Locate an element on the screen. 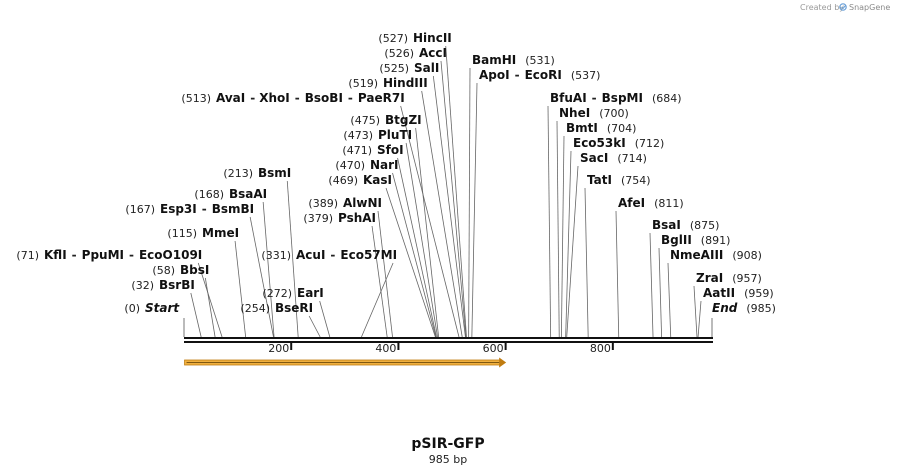  ruler-tick-label: 200 is located at coordinates (278, 348).